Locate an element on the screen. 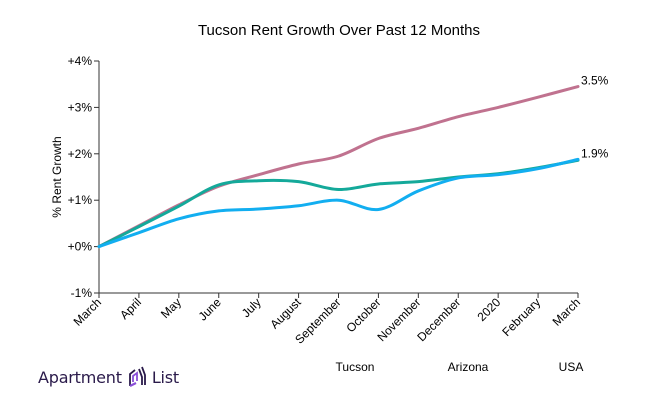 This screenshot has height=417, width=659. legend-item-tucson: Tucson is located at coordinates (355, 367).